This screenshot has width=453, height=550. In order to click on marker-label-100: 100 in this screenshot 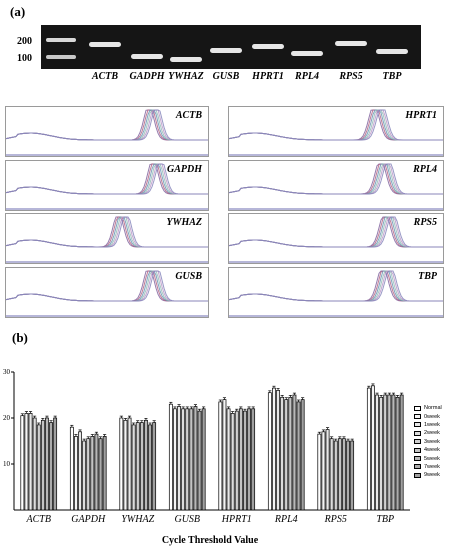, I will do `click(24, 58)`.